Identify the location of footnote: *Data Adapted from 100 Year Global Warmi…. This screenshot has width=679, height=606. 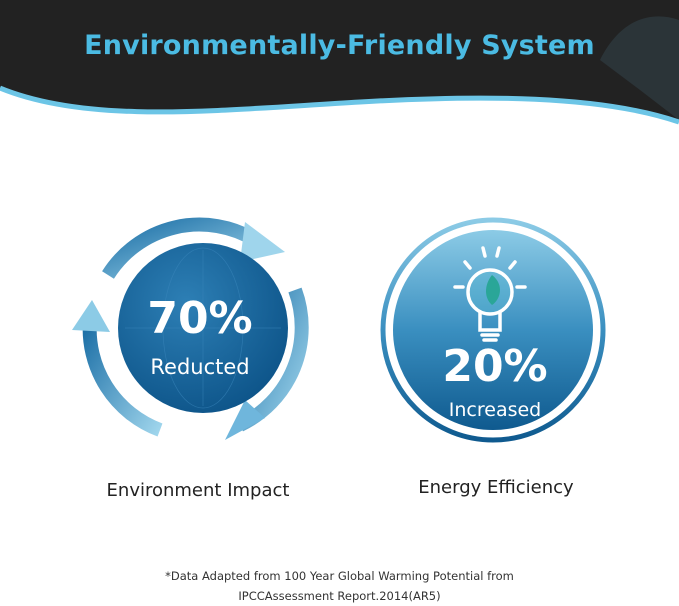
(339, 586).